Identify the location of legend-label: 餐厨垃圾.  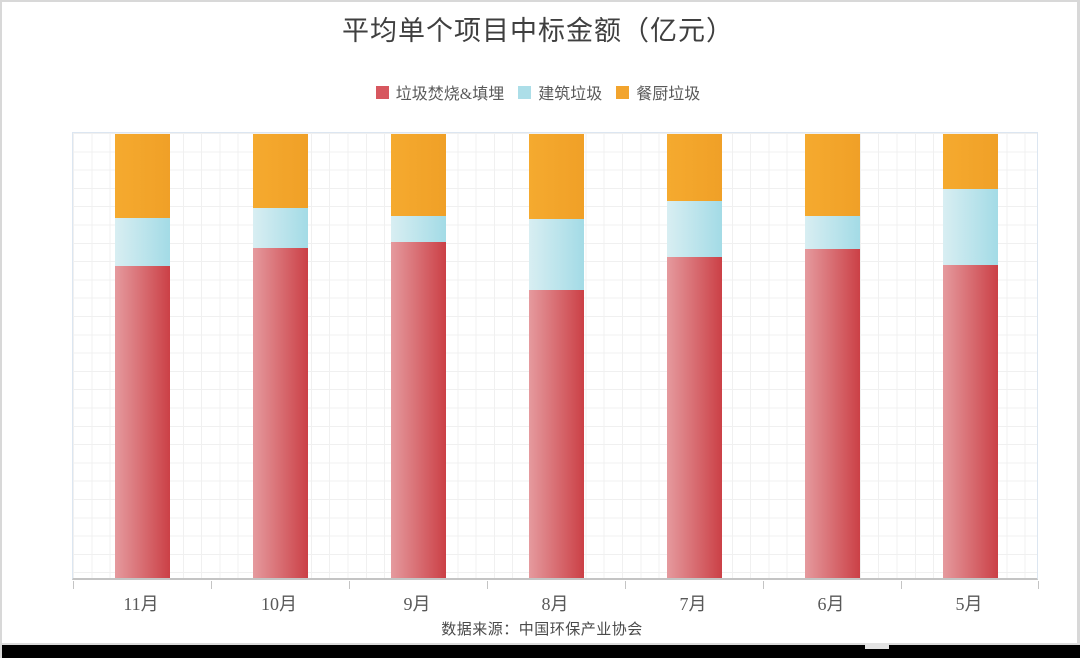
(668, 94).